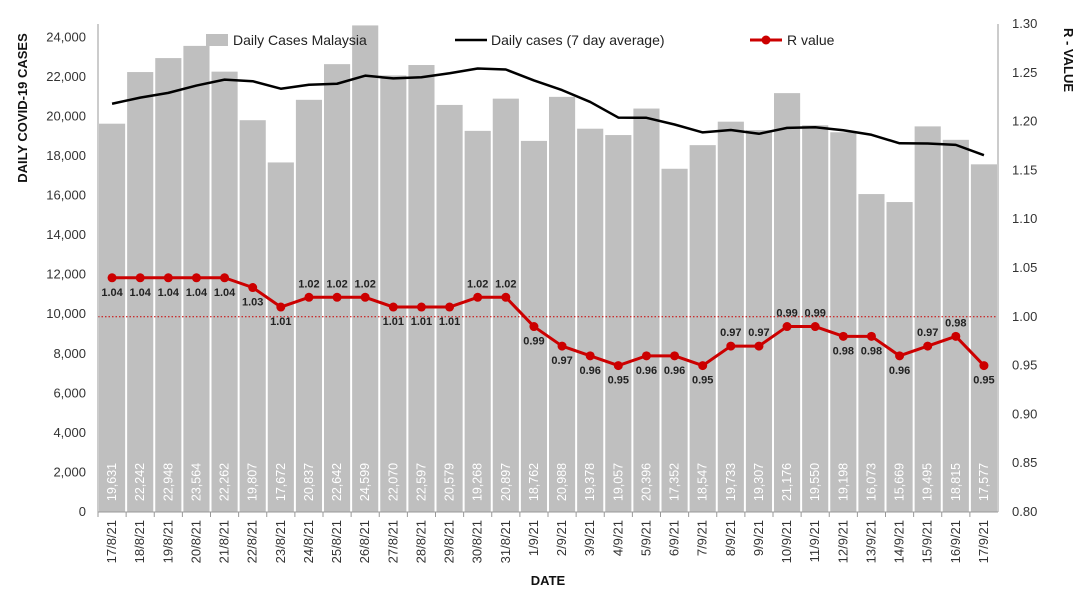 This screenshot has height=600, width=1080. What do you see at coordinates (1024, 169) in the screenshot?
I see `y2-tick-label: 1.15` at bounding box center [1024, 169].